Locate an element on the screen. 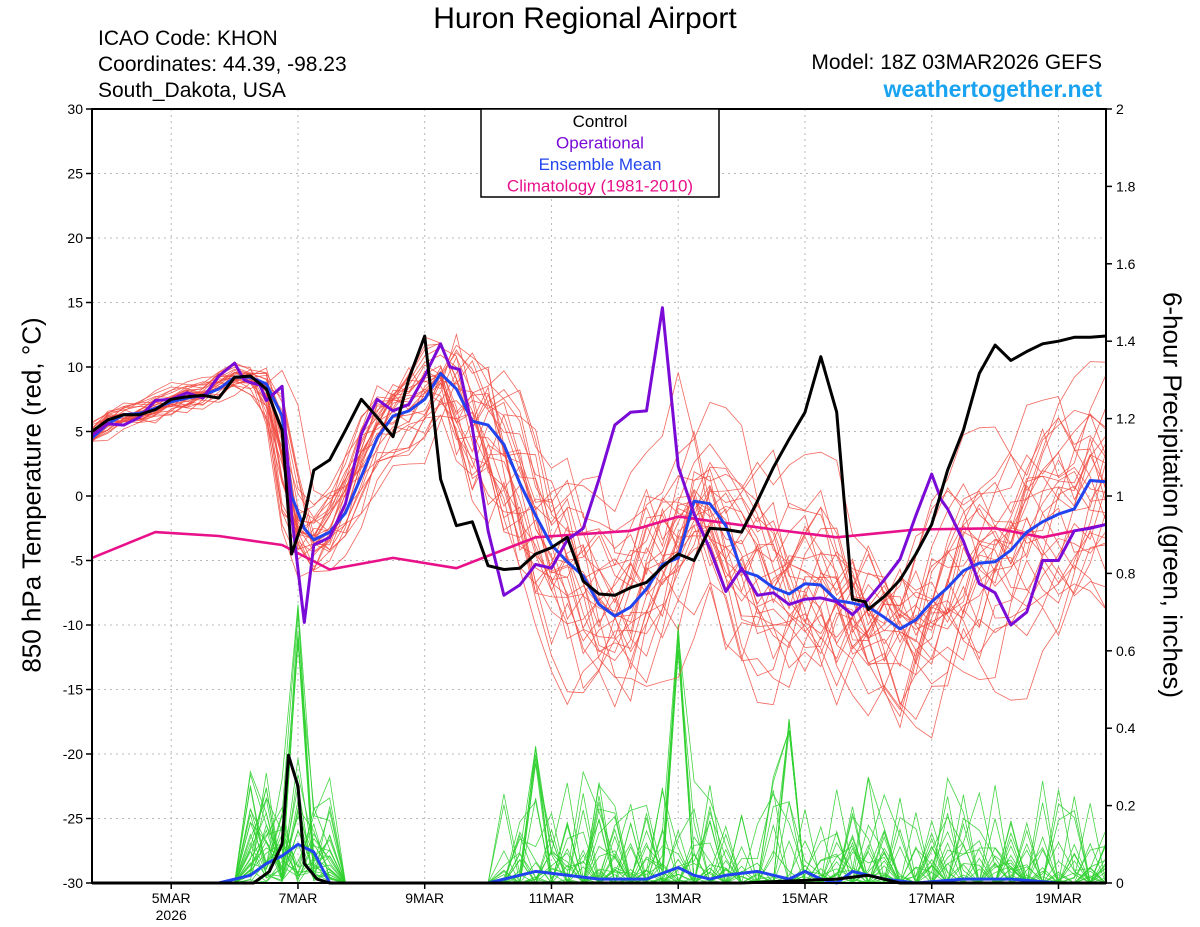  coordinates: Coordinates: 44.39, -98.23 is located at coordinates (222, 64).